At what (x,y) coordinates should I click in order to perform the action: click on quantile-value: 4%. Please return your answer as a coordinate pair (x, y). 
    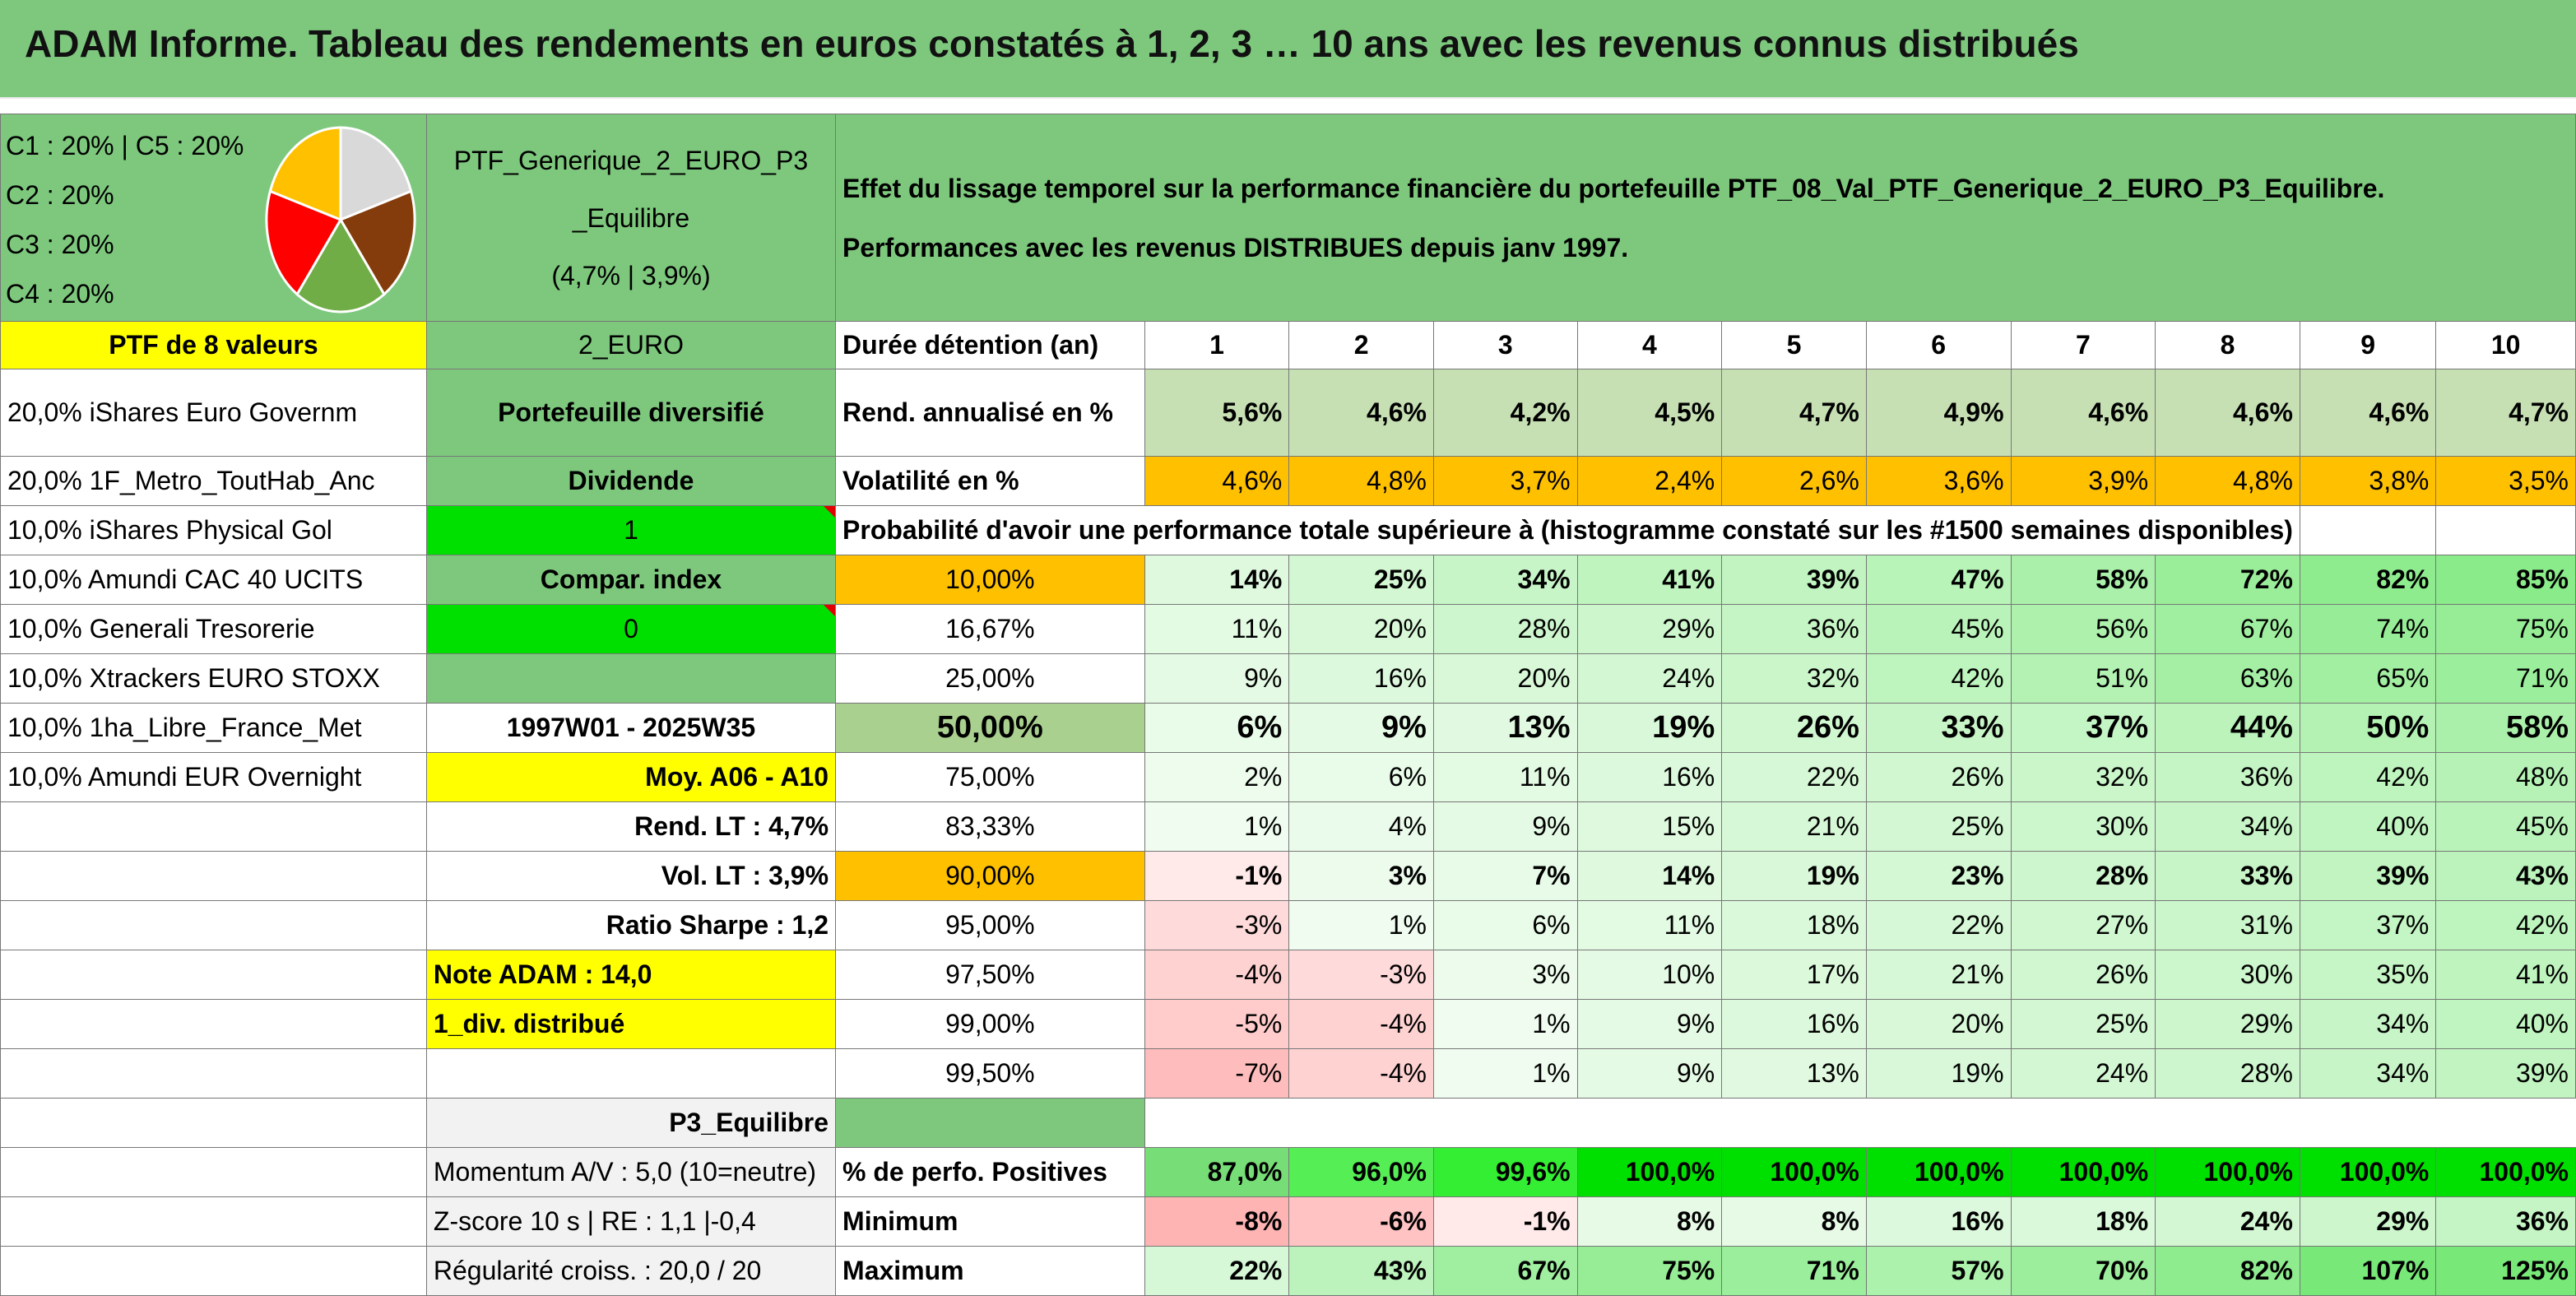
    Looking at the image, I should click on (1361, 826).